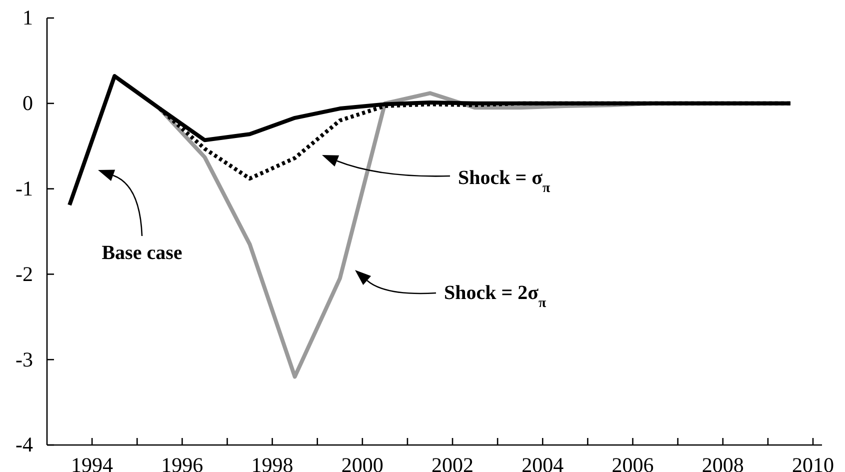 The image size is (845, 472). I want to click on y-tick-label: -4, so click(25, 444).